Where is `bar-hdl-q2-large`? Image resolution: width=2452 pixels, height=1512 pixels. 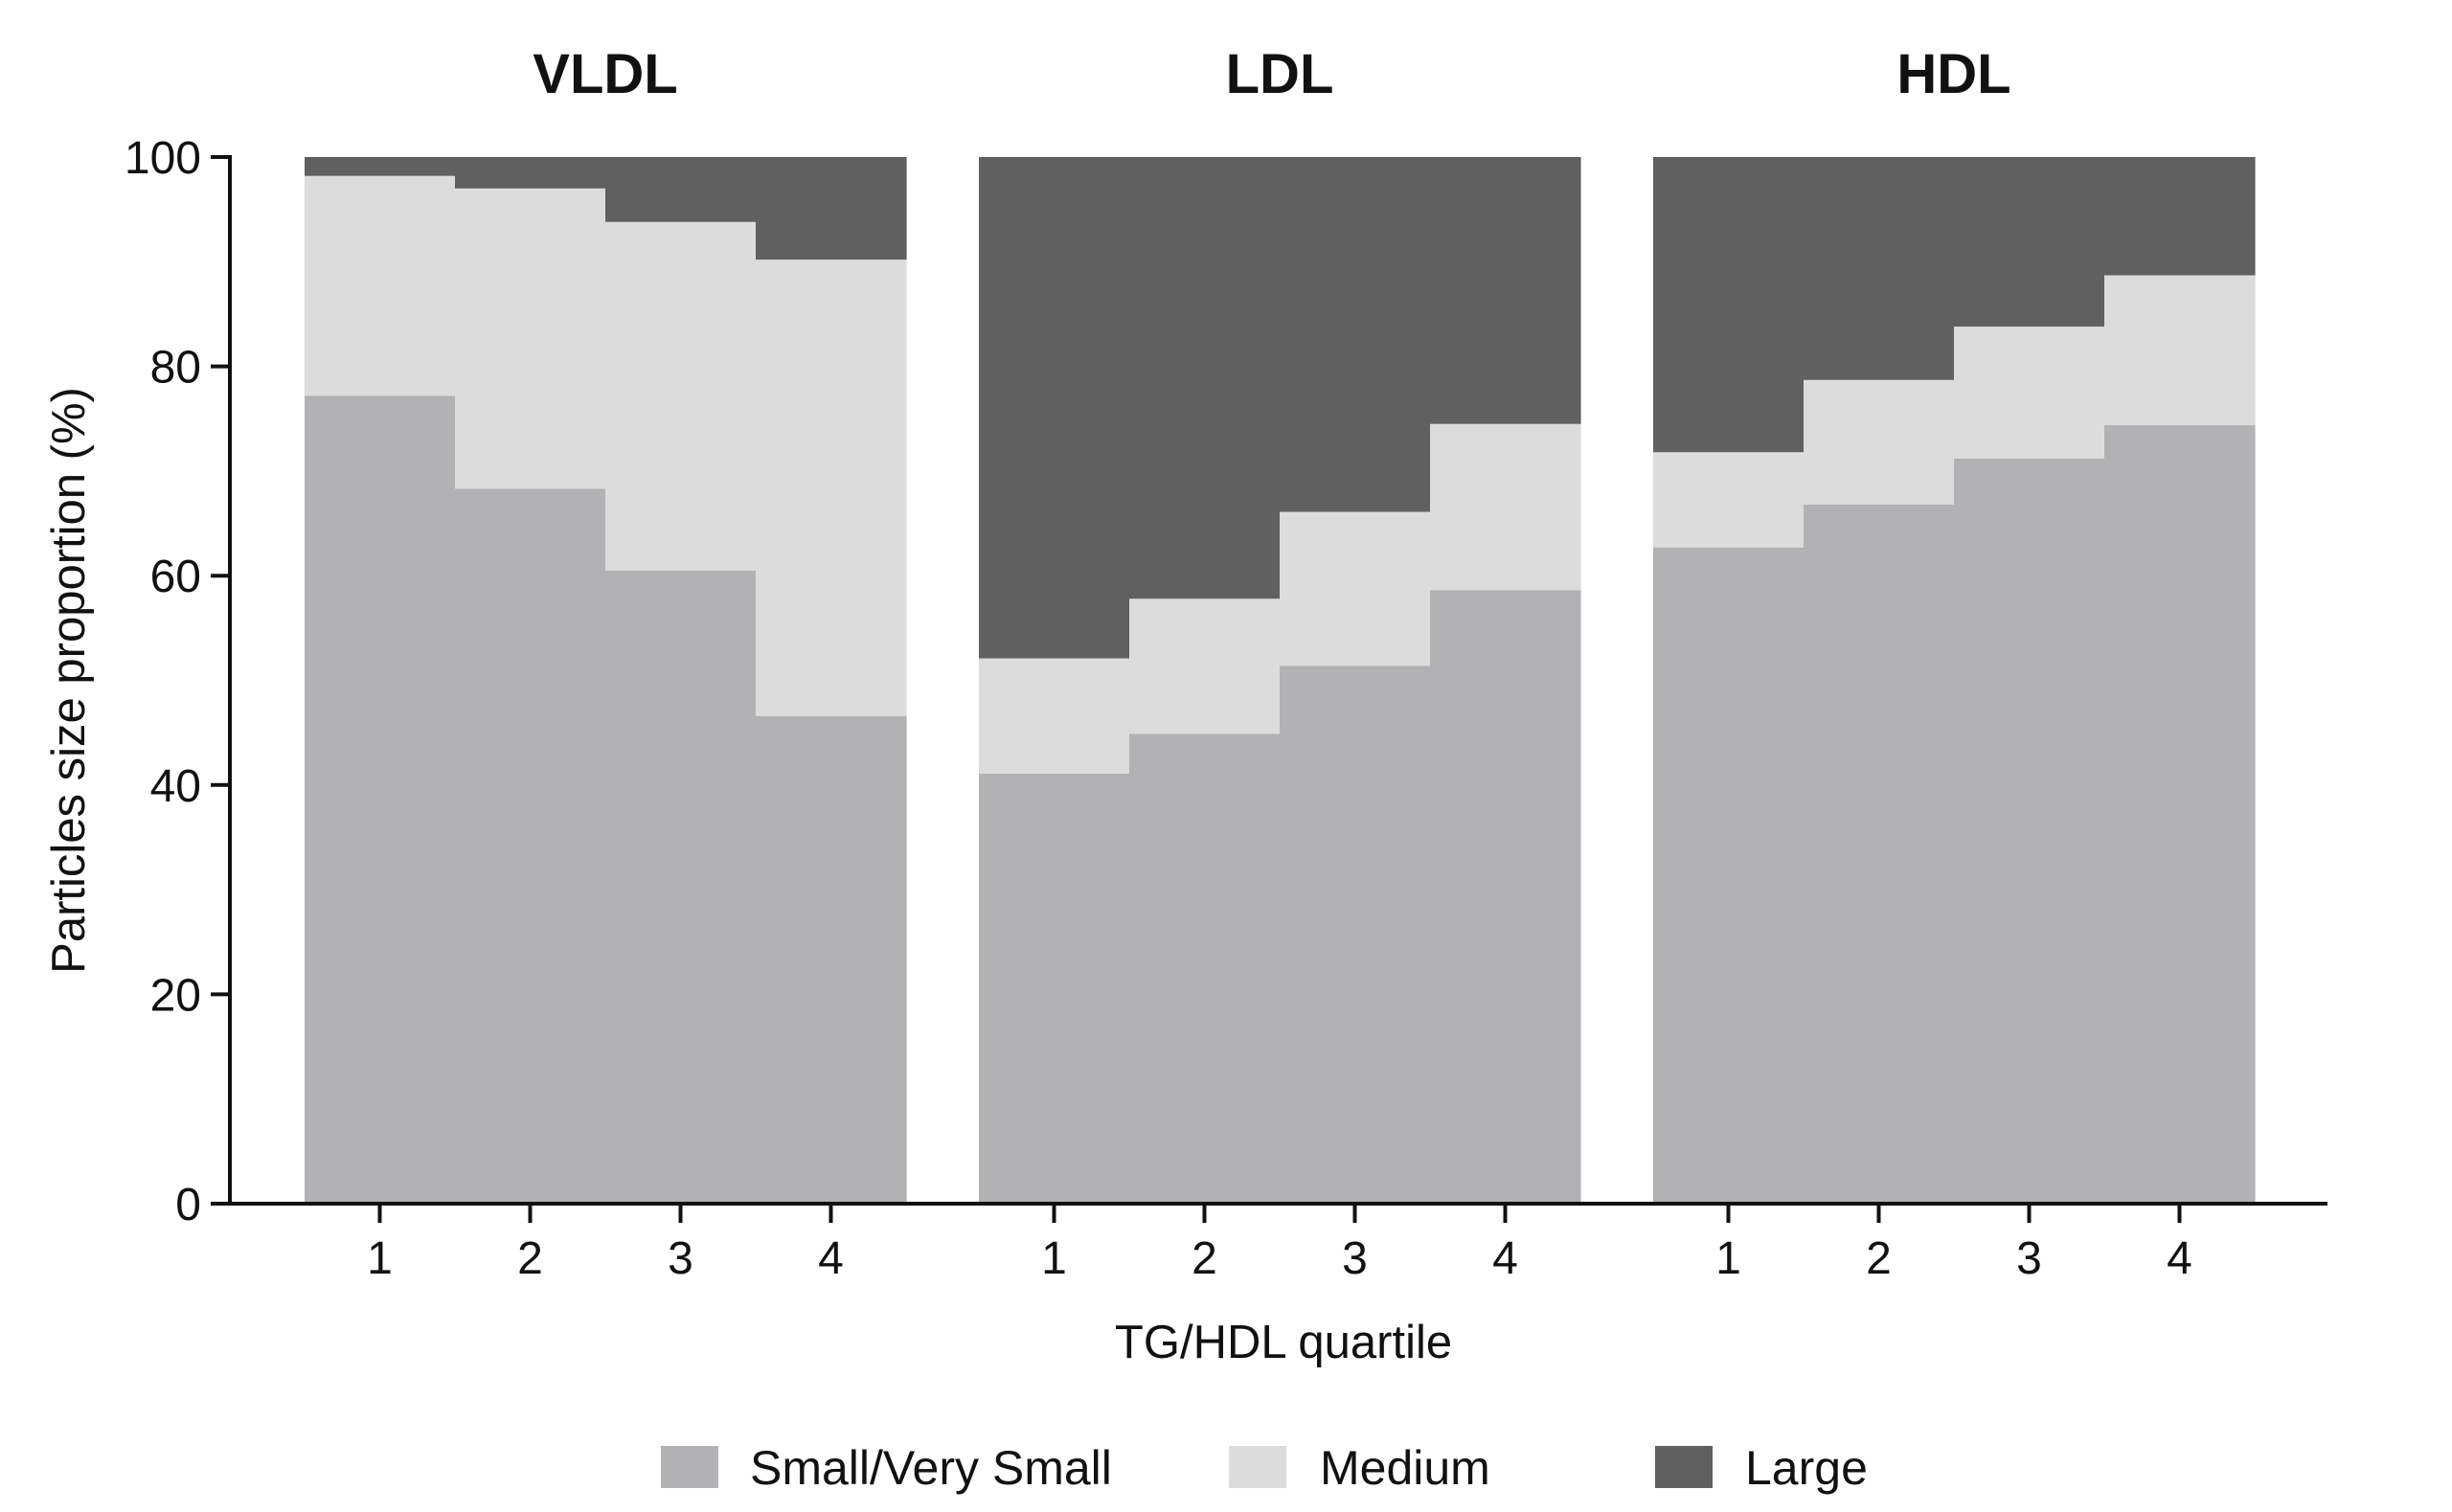 bar-hdl-q2-large is located at coordinates (1879, 268).